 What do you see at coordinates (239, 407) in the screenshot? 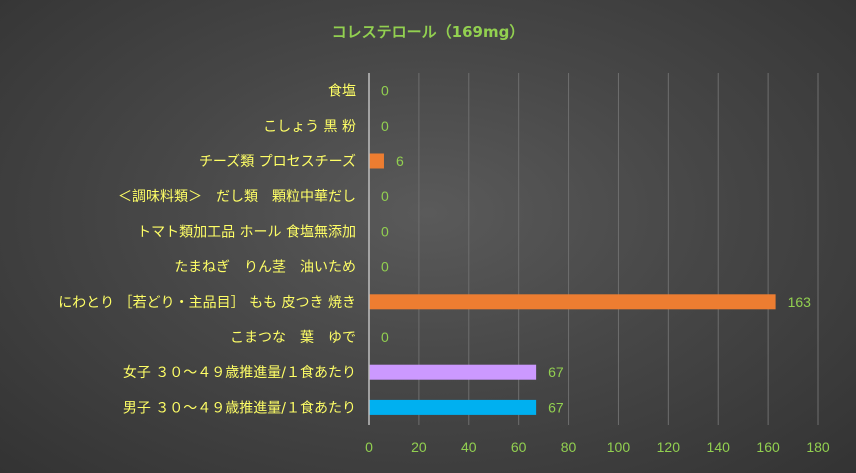
I see `category-label: 男子 ３０～４９歳推進量/１食あたり` at bounding box center [239, 407].